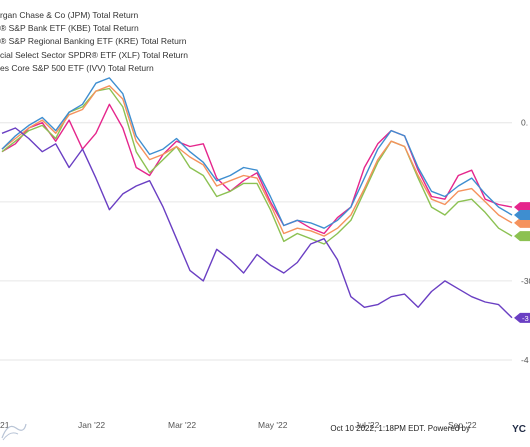 This screenshot has width=530, height=447. Describe the element at coordinates (69, 28) in the screenshot. I see `legend-label-kbe: ® S&P Bank ETF (KBE) Total Return` at that location.